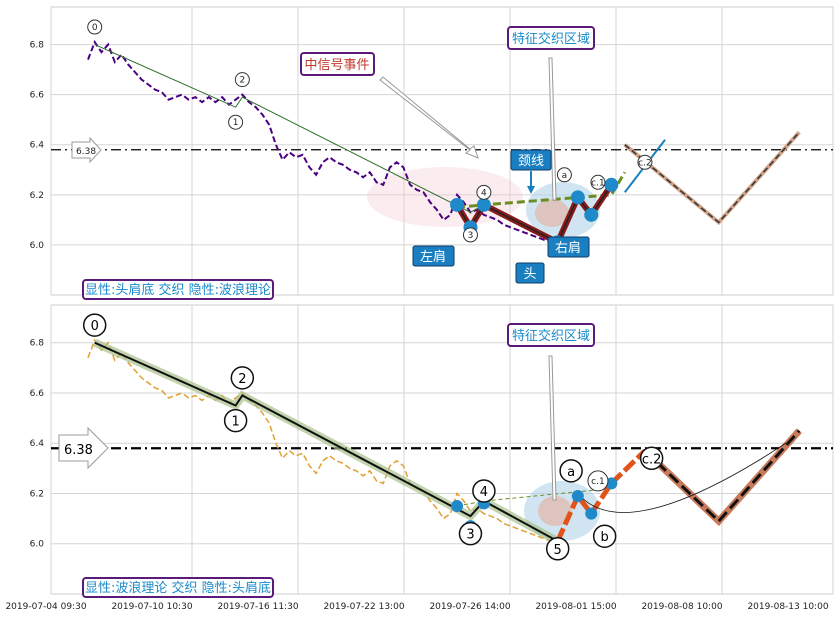 Image resolution: width=839 pixels, height=617 pixels. I want to click on small-label-text: a, so click(565, 176).